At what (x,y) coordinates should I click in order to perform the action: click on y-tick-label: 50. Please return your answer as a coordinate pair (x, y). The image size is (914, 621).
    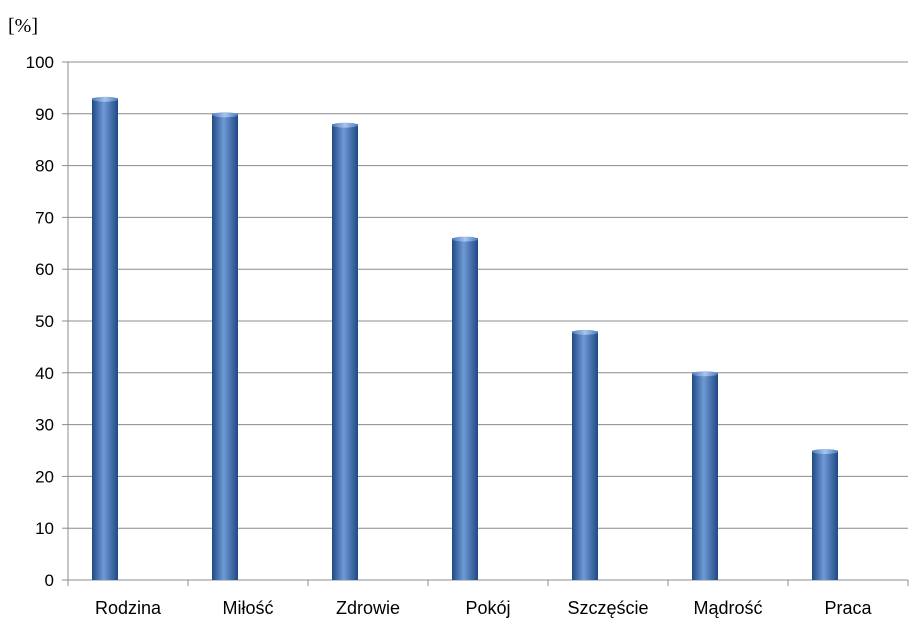
    Looking at the image, I should click on (44, 321).